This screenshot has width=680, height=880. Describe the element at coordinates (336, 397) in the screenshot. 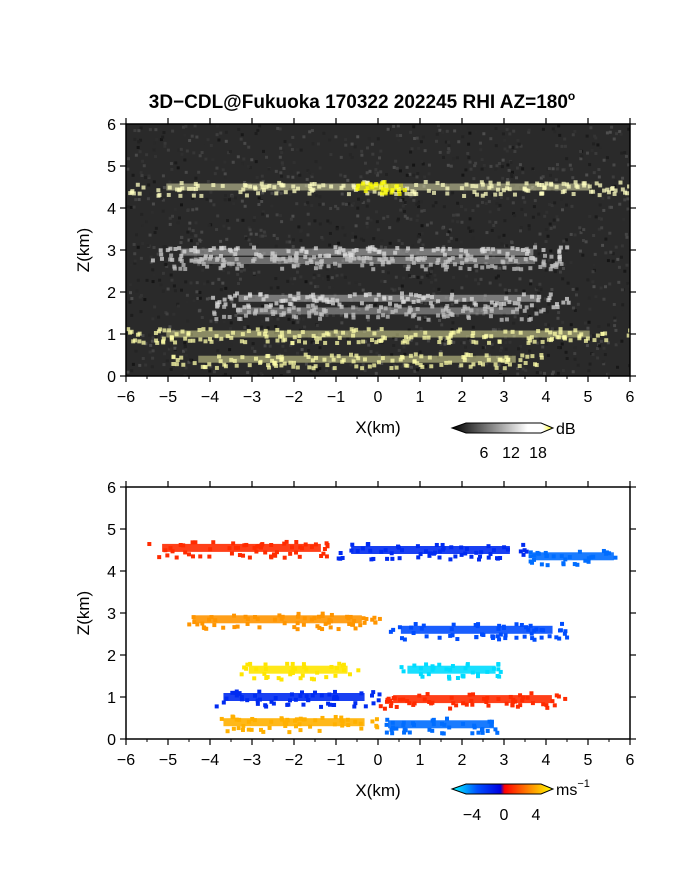

I see `snr-x-tick-label: −1` at that location.